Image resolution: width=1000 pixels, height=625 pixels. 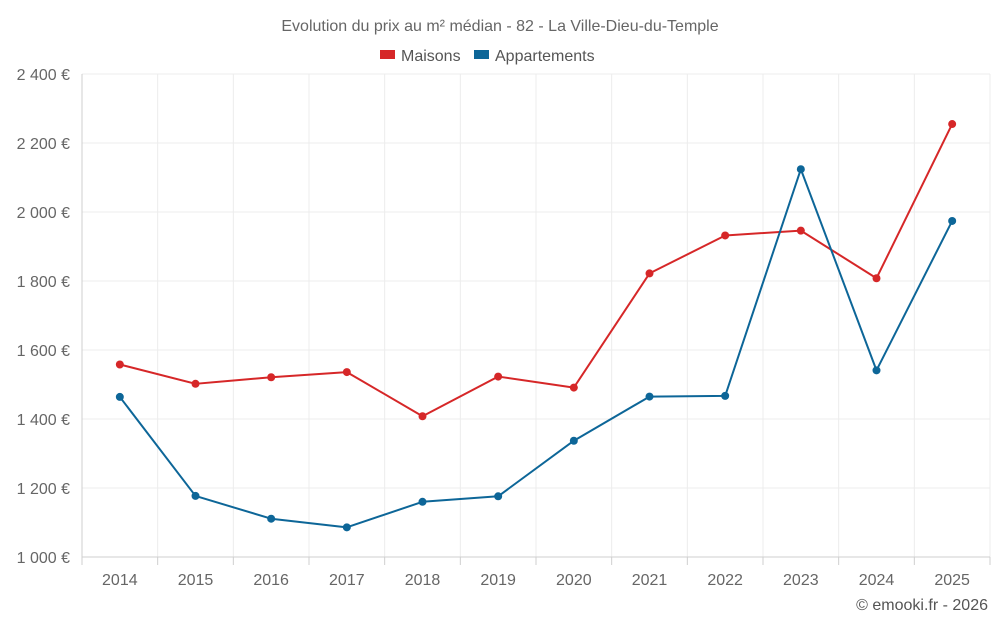 I want to click on x-tick-label: 2014, so click(x=120, y=580).